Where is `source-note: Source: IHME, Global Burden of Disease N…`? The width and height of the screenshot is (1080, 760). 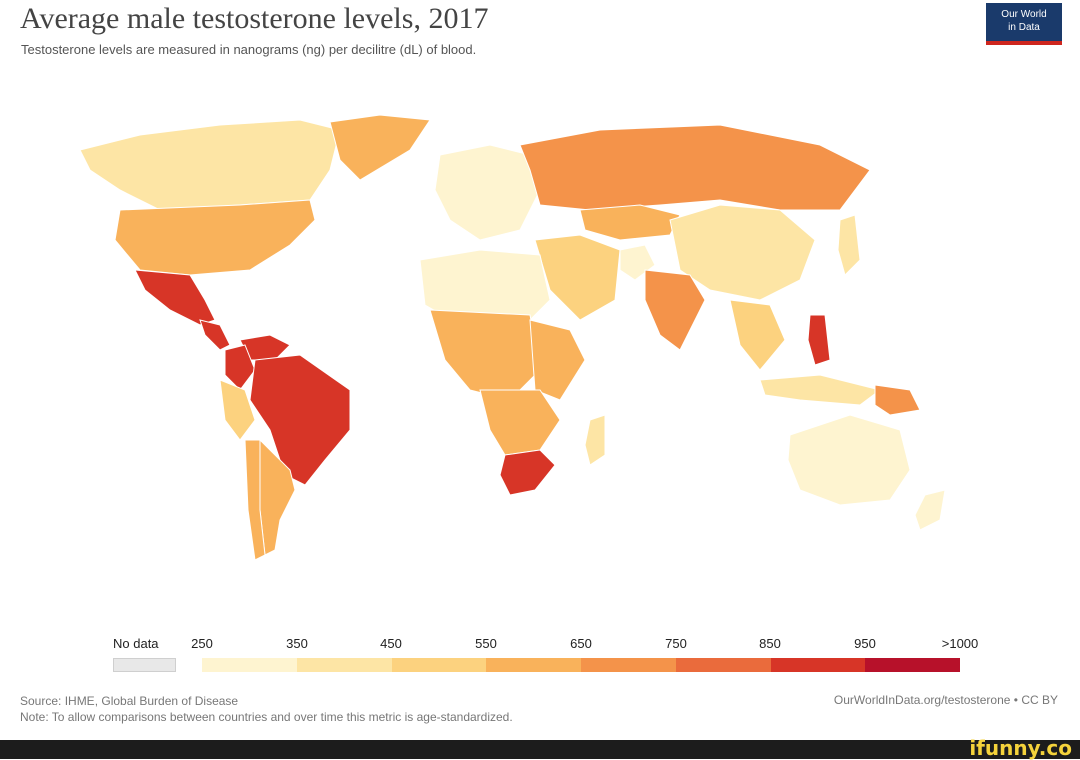
source-note: Source: IHME, Global Burden of Disease N… is located at coordinates (266, 709).